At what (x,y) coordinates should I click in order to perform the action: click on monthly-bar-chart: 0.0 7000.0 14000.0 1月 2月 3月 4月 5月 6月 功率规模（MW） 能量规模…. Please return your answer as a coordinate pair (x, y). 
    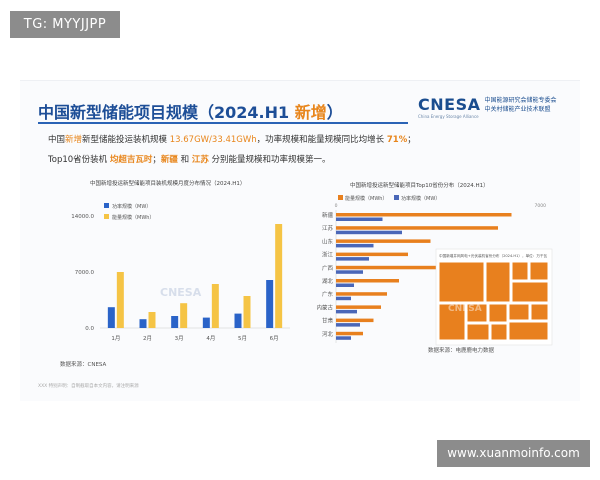
    Looking at the image, I should click on (180, 272).